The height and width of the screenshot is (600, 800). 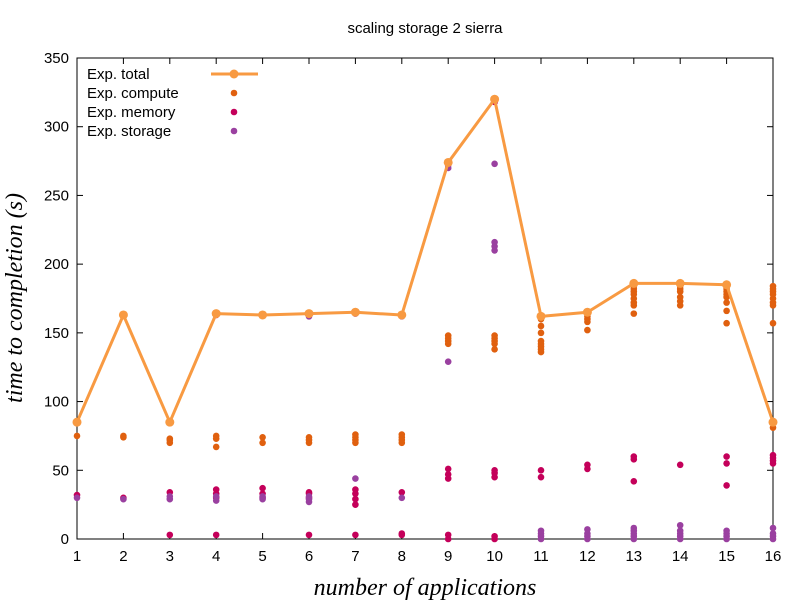 What do you see at coordinates (170, 556) in the screenshot?
I see `x-tick-label: 3` at bounding box center [170, 556].